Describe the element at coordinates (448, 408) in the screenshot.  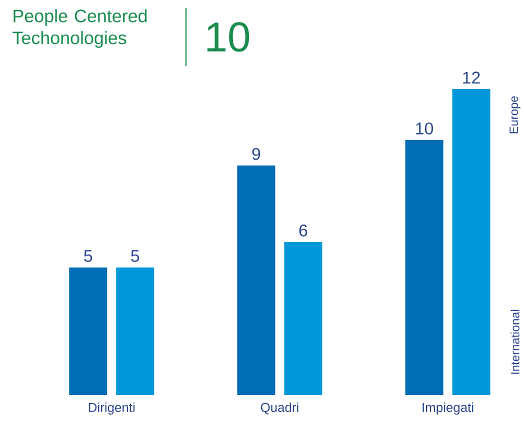
I see `x-tick-label: Impiegati` at that location.